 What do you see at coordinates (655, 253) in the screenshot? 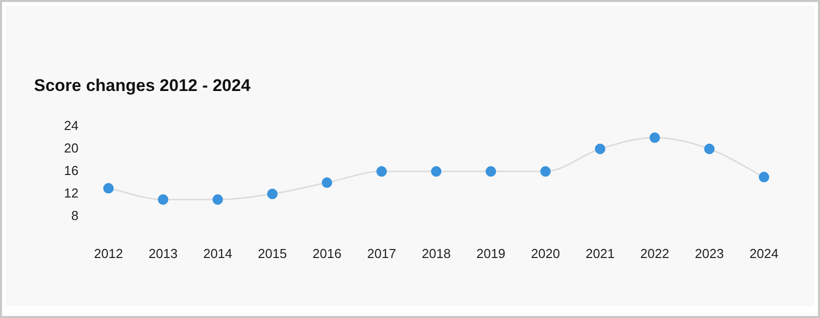
I see `x-tick-label: 2022` at bounding box center [655, 253].